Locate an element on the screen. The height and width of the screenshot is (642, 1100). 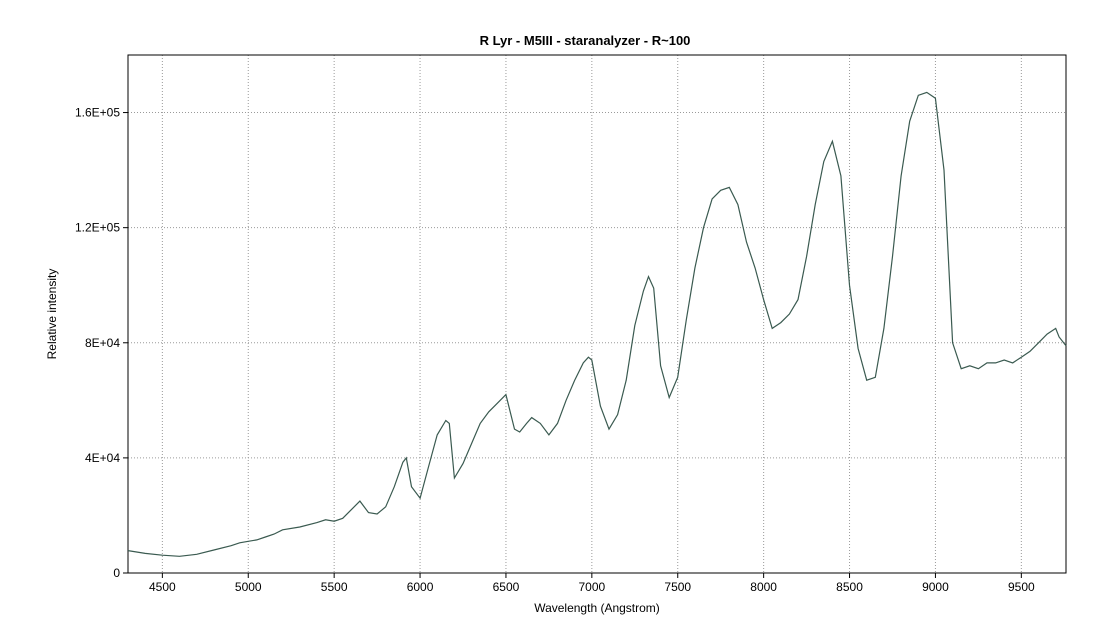
chart-title: R Lyr - M5III - staranalyzer - R~100 is located at coordinates (585, 40).